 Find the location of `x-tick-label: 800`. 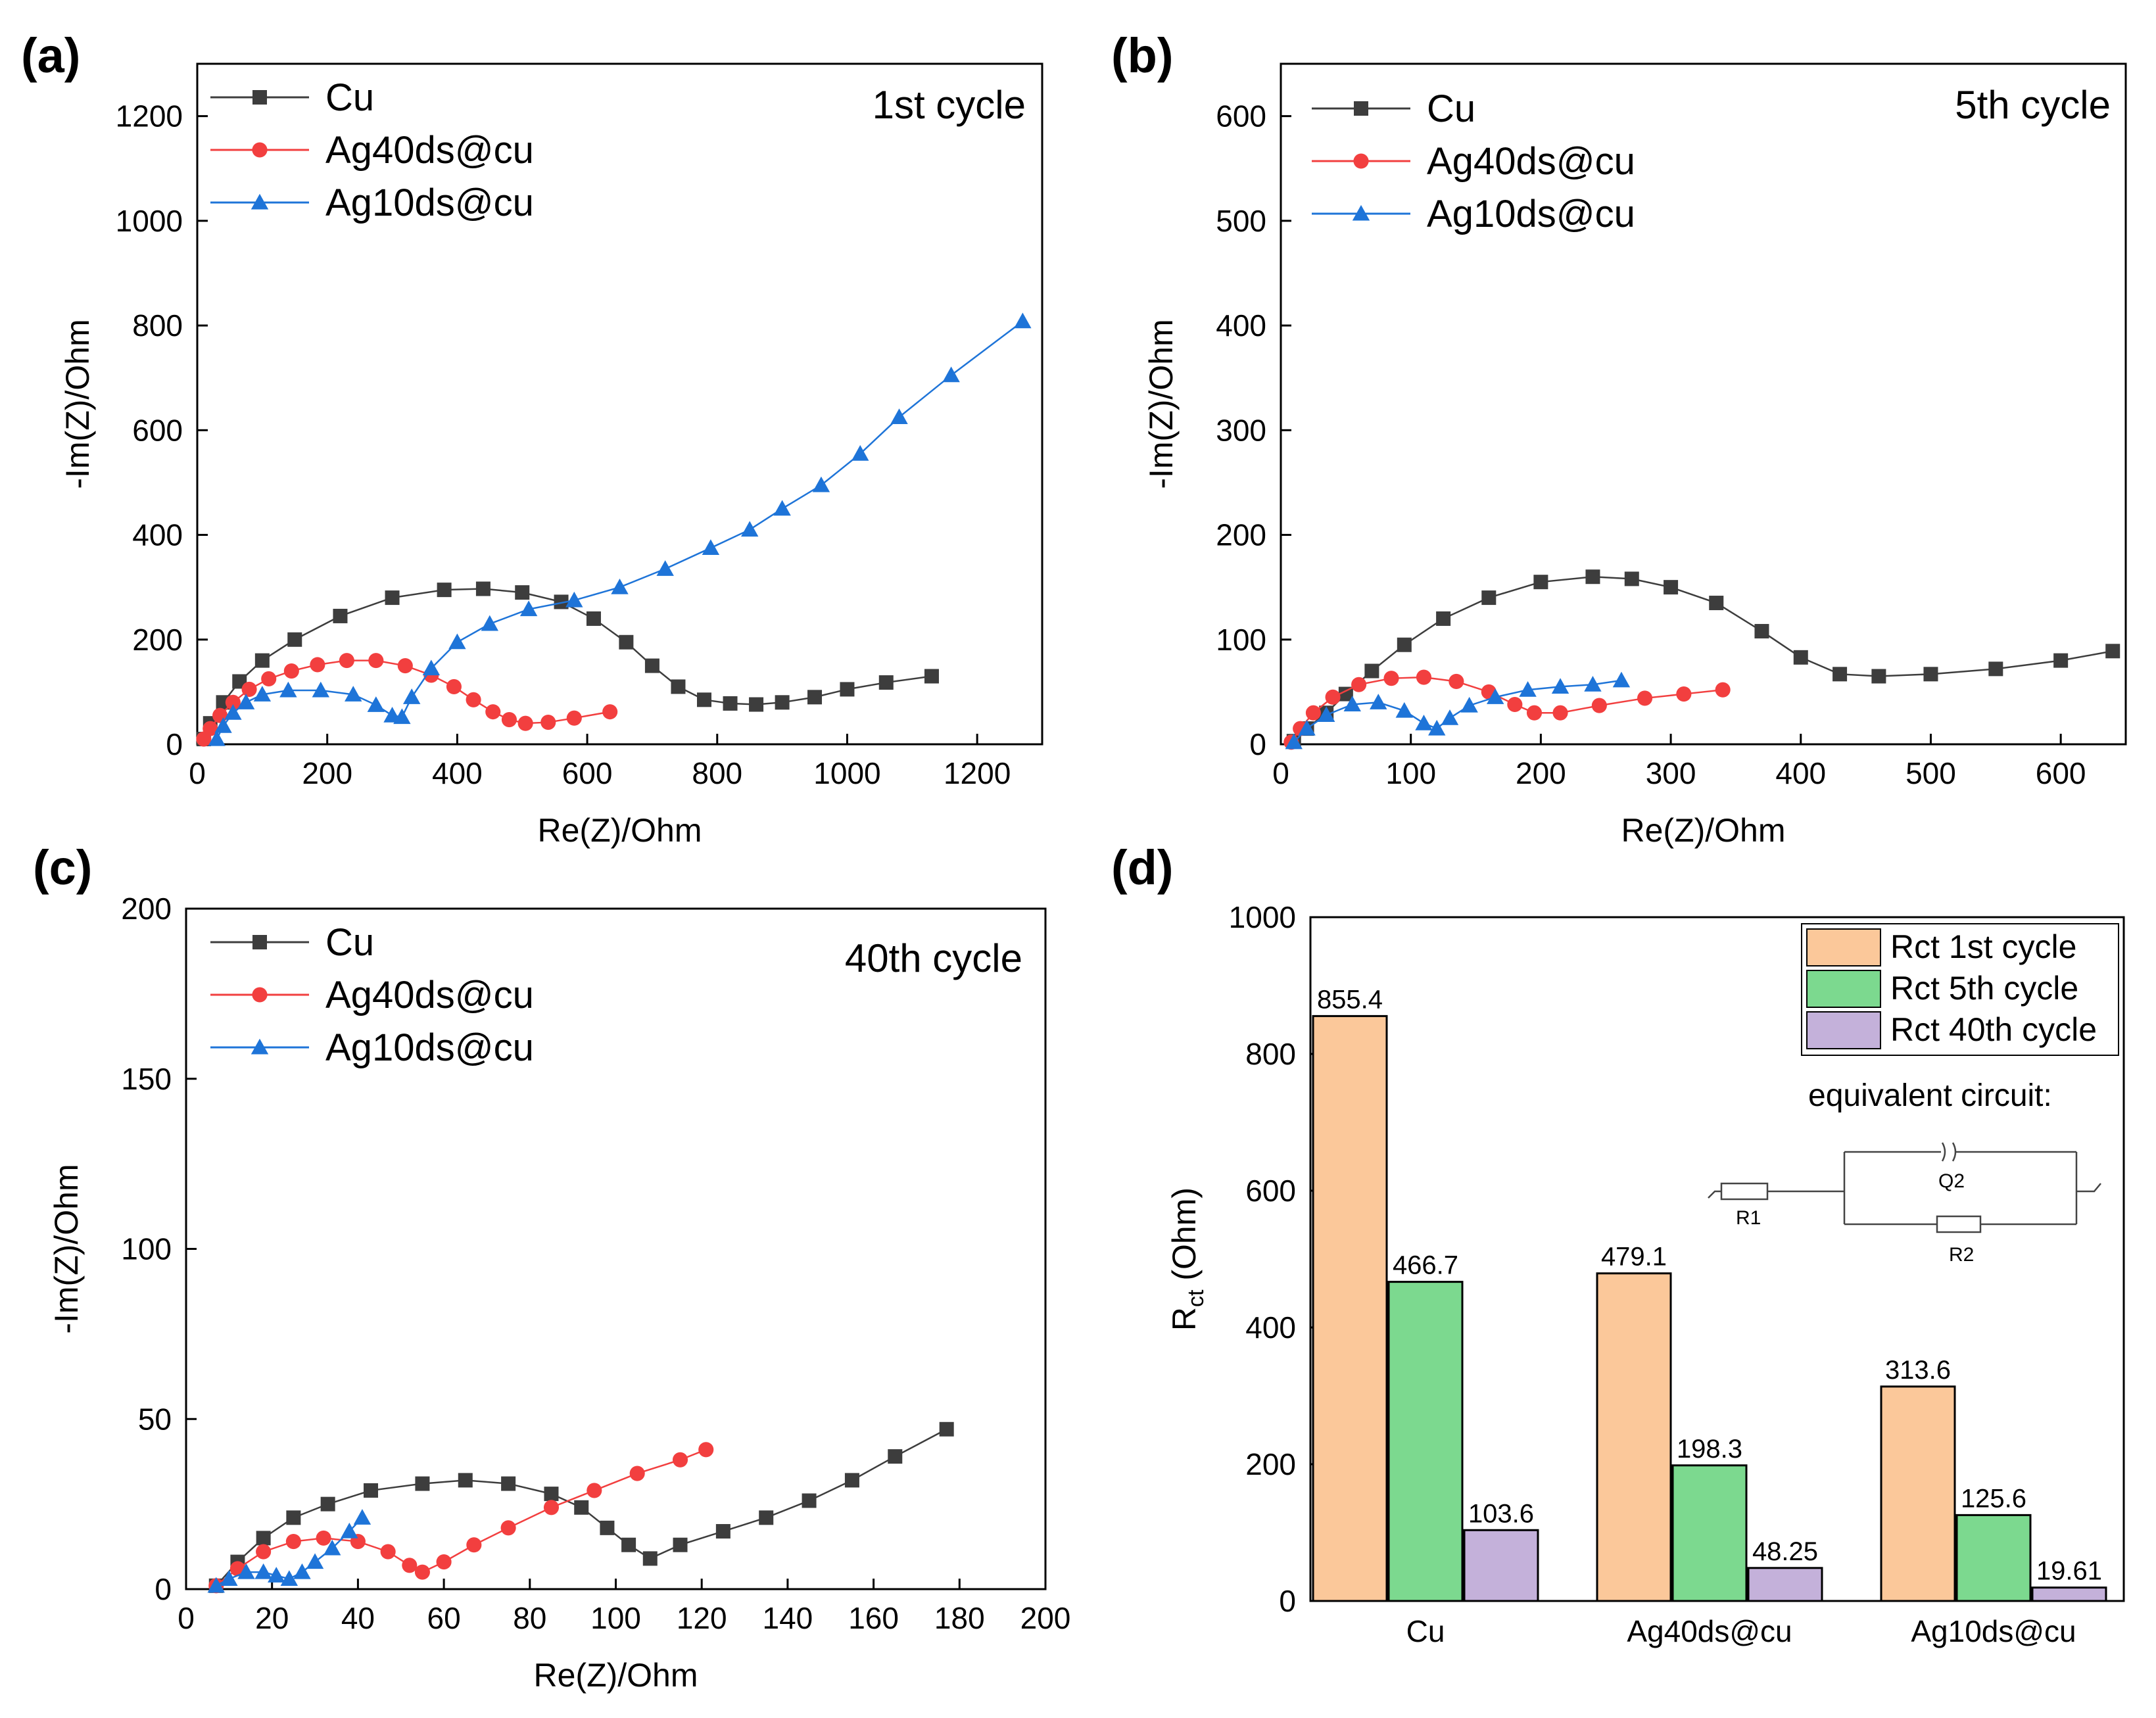

x-tick-label: 800 is located at coordinates (717, 773).